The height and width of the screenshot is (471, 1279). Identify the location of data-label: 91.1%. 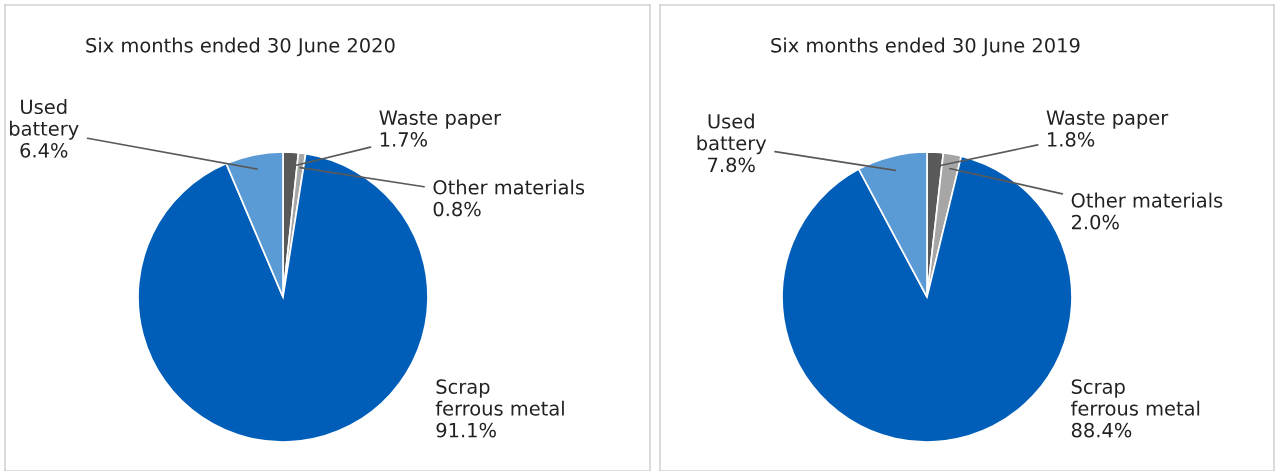
(466, 430).